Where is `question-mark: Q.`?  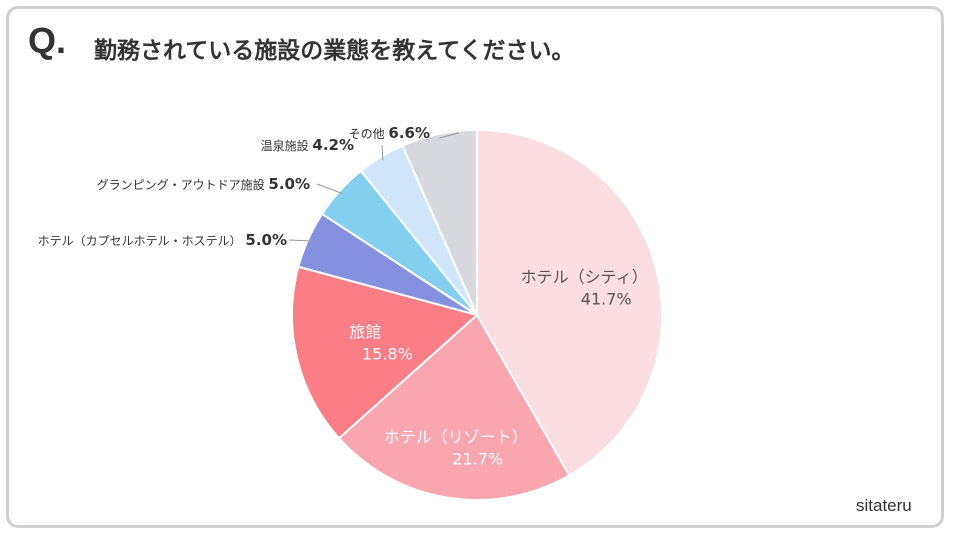
question-mark: Q. is located at coordinates (47, 40).